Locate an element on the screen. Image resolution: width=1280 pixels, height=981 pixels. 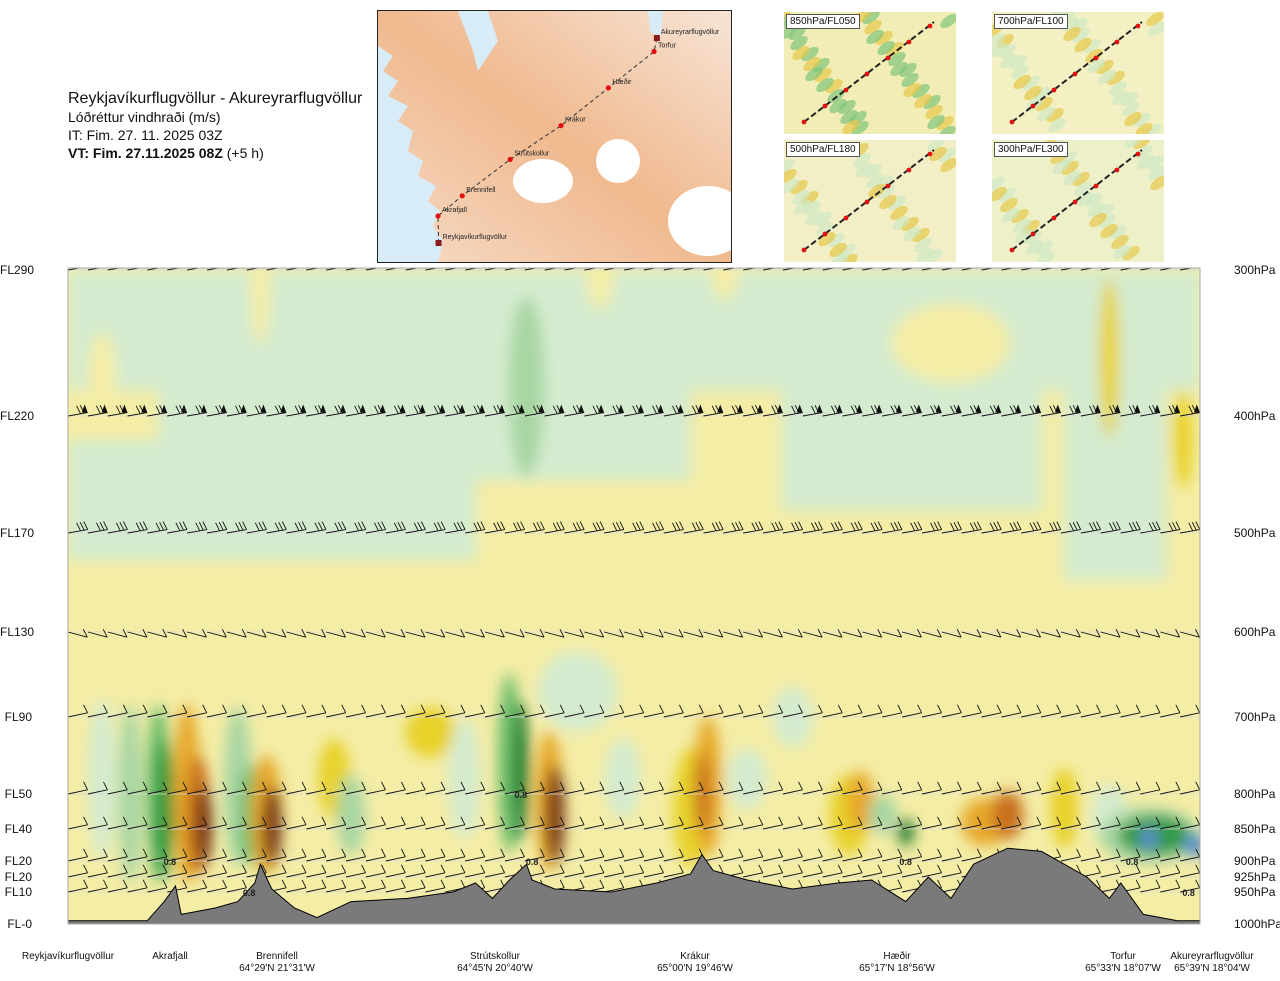
station-coord: 64°29'N 21°31'W is located at coordinates (277, 968).